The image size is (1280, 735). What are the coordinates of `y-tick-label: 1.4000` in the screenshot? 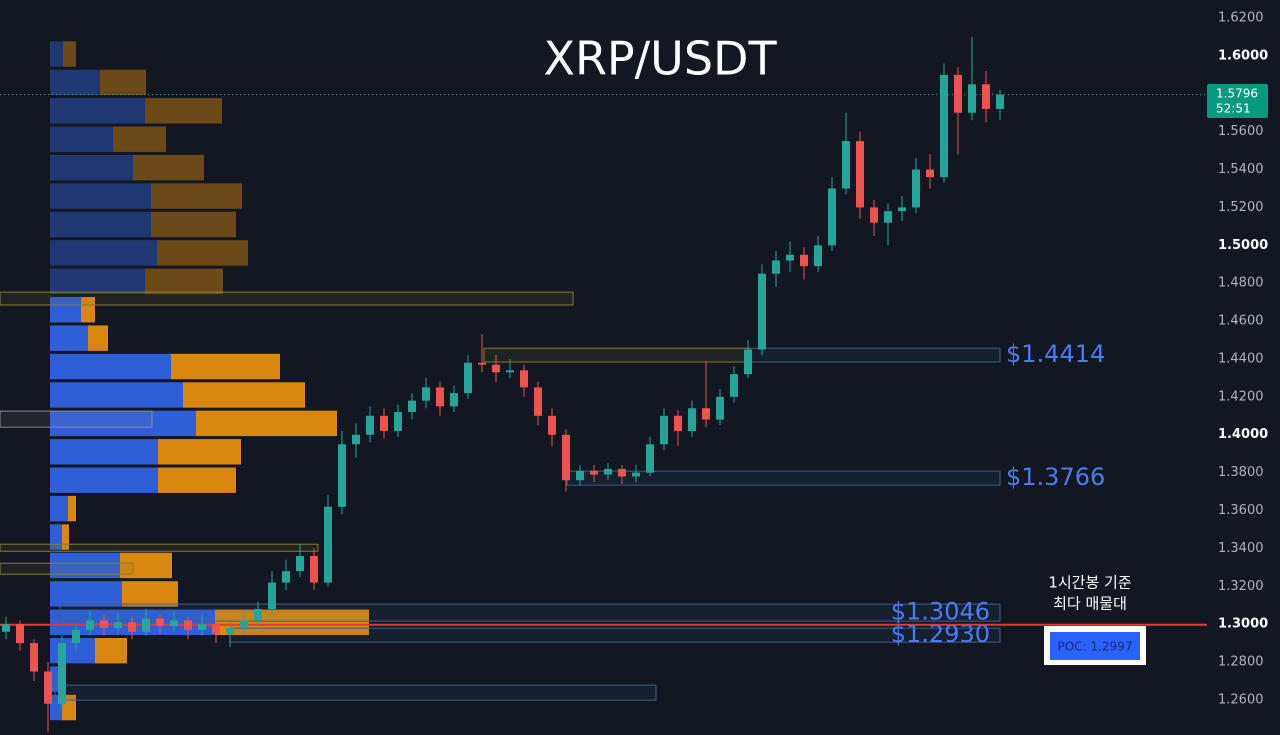 It's located at (1243, 434).